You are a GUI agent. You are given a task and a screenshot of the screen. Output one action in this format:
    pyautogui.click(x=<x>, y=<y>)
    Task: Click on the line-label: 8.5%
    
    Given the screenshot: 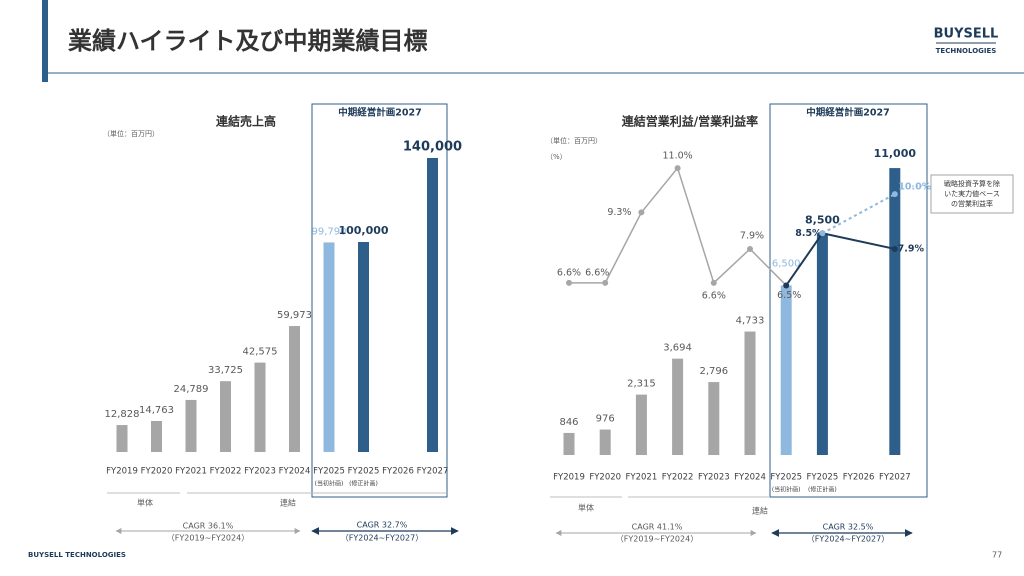 What is the action you would take?
    pyautogui.click(x=808, y=233)
    